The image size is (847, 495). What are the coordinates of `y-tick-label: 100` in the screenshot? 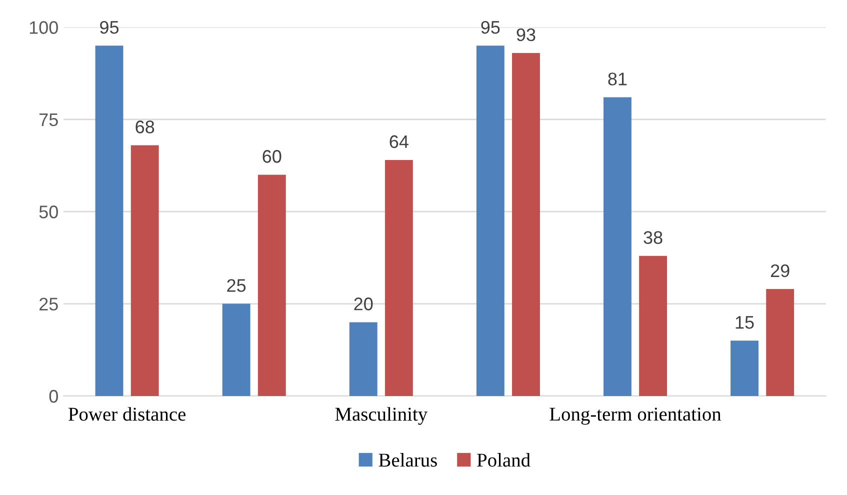 It's located at (44, 27).